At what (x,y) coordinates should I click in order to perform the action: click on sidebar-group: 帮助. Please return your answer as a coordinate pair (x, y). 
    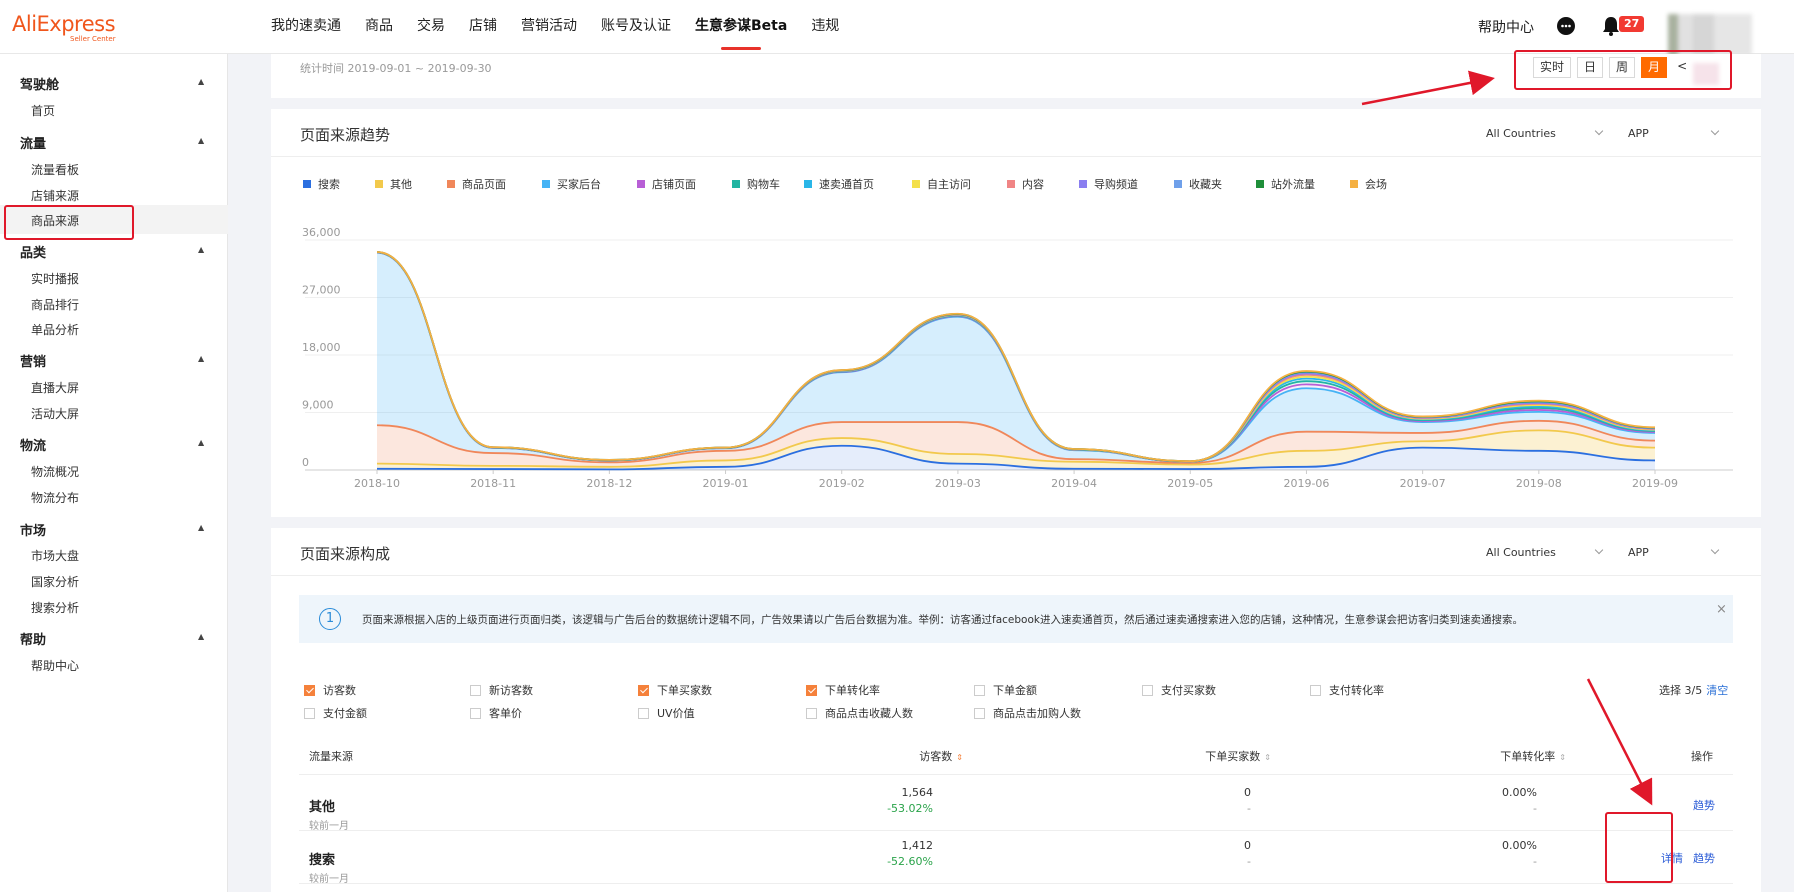
    Looking at the image, I should click on (33, 640).